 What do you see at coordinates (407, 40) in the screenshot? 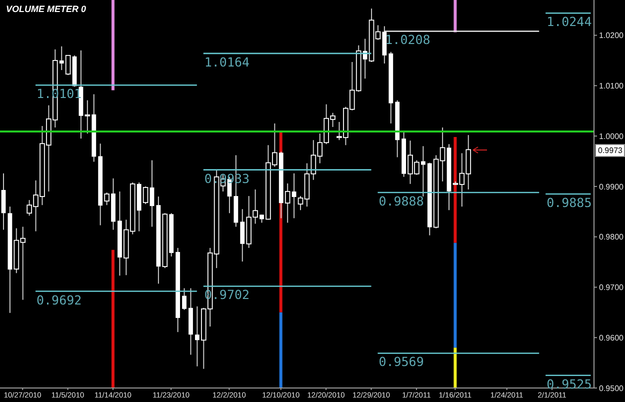
I see `data-label: 1.0208` at bounding box center [407, 40].